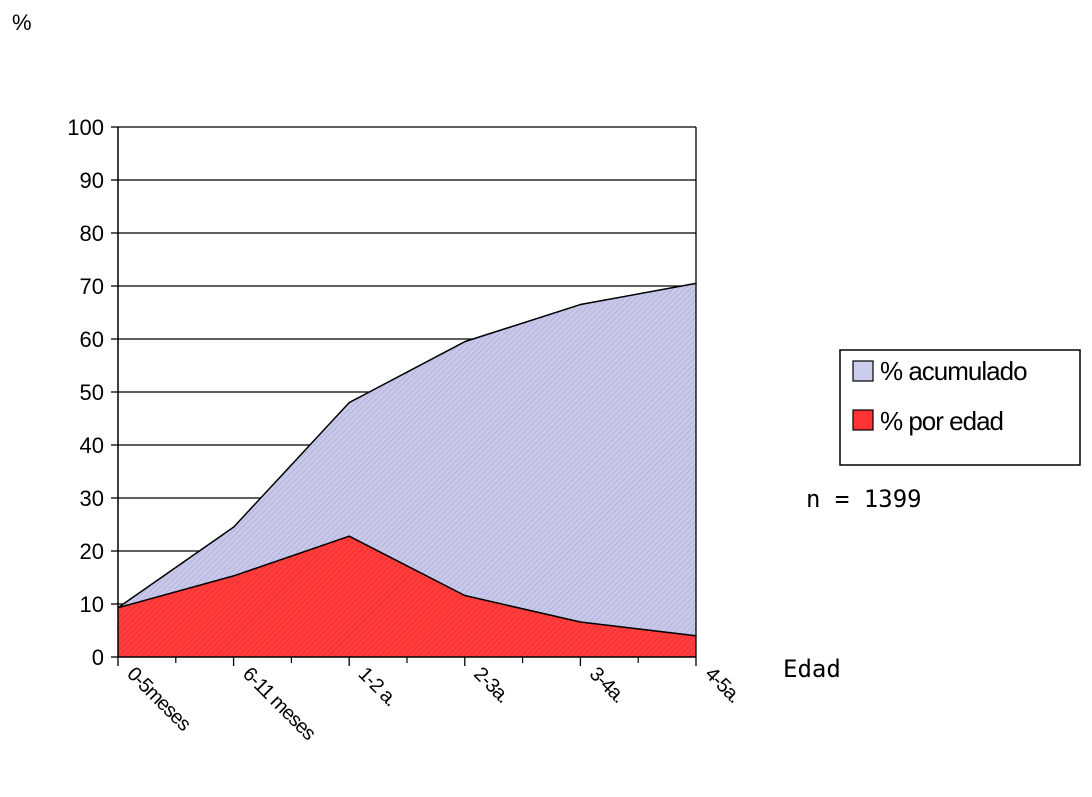  Describe the element at coordinates (92, 604) in the screenshot. I see `y-tick-label: 10` at that location.